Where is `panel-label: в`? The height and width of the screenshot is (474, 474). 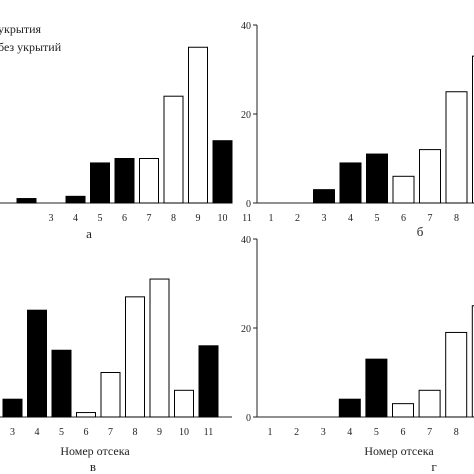 panel-label: в is located at coordinates (93, 466).